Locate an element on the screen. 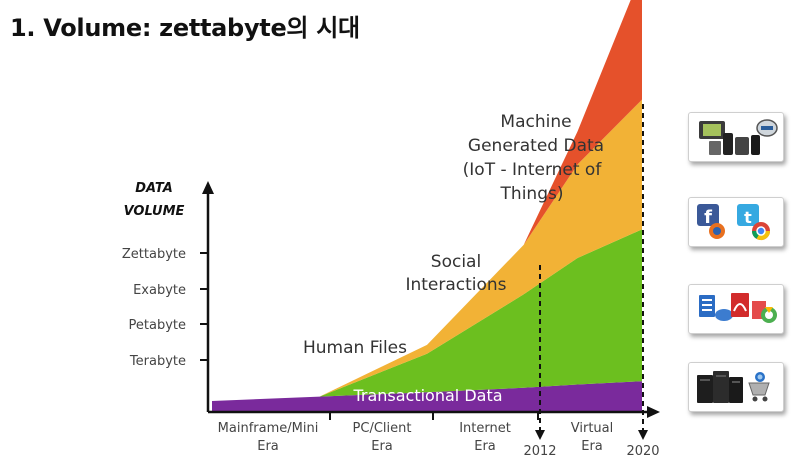 Image resolution: width=800 pixels, height=468 pixels. page-title: 1. Volume: zettabyte의 시대 is located at coordinates (185, 28).